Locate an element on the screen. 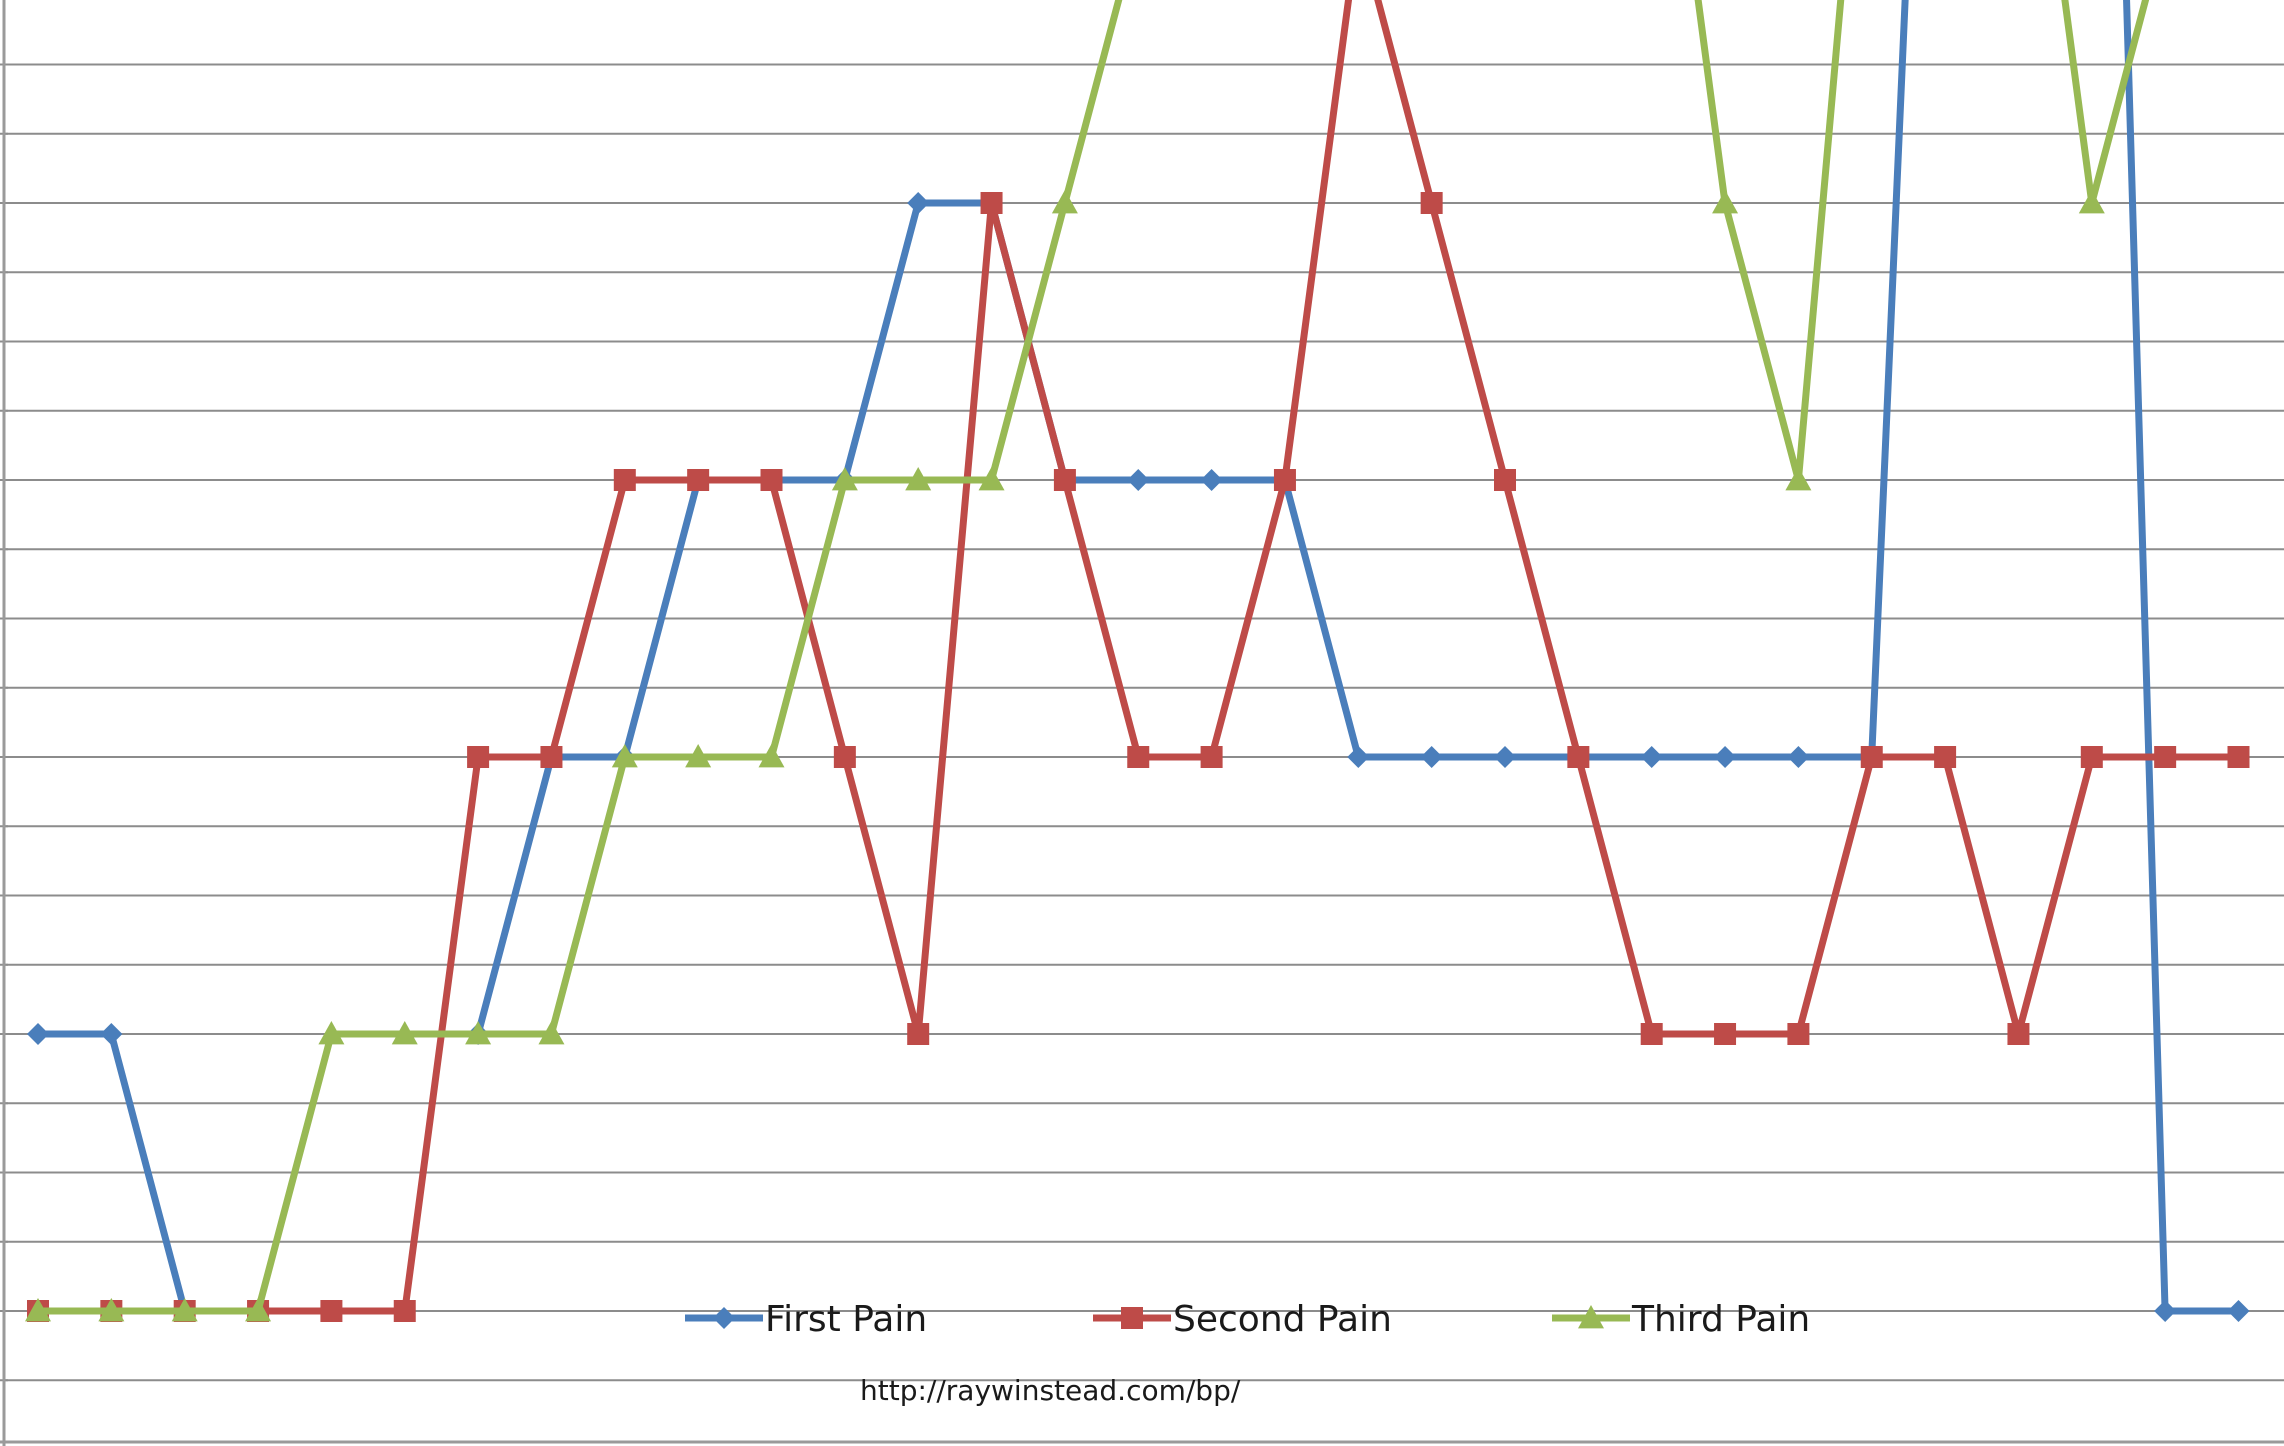 This screenshot has height=1446, width=2284. legend-label-first-pain: First Pain is located at coordinates (846, 1319).